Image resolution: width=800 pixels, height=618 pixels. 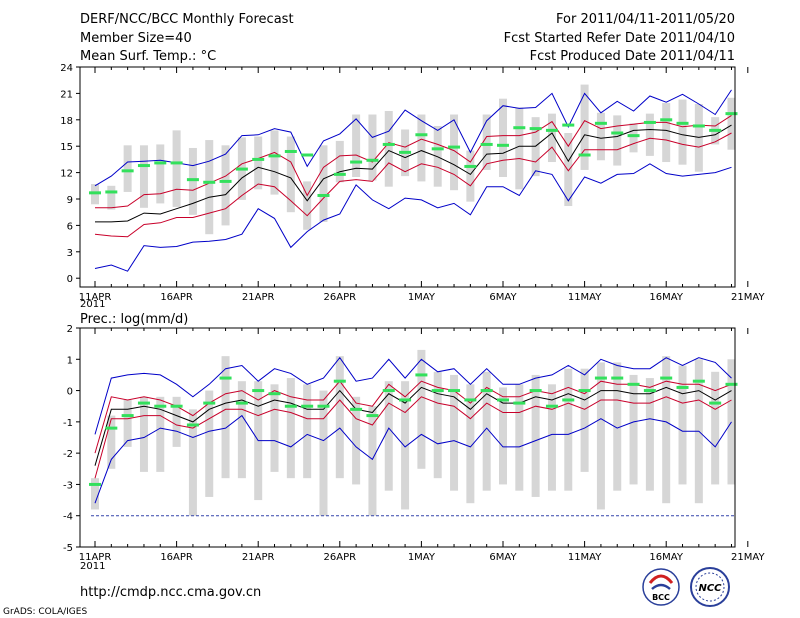 I want to click on temp-series-min, so click(x=413, y=217).